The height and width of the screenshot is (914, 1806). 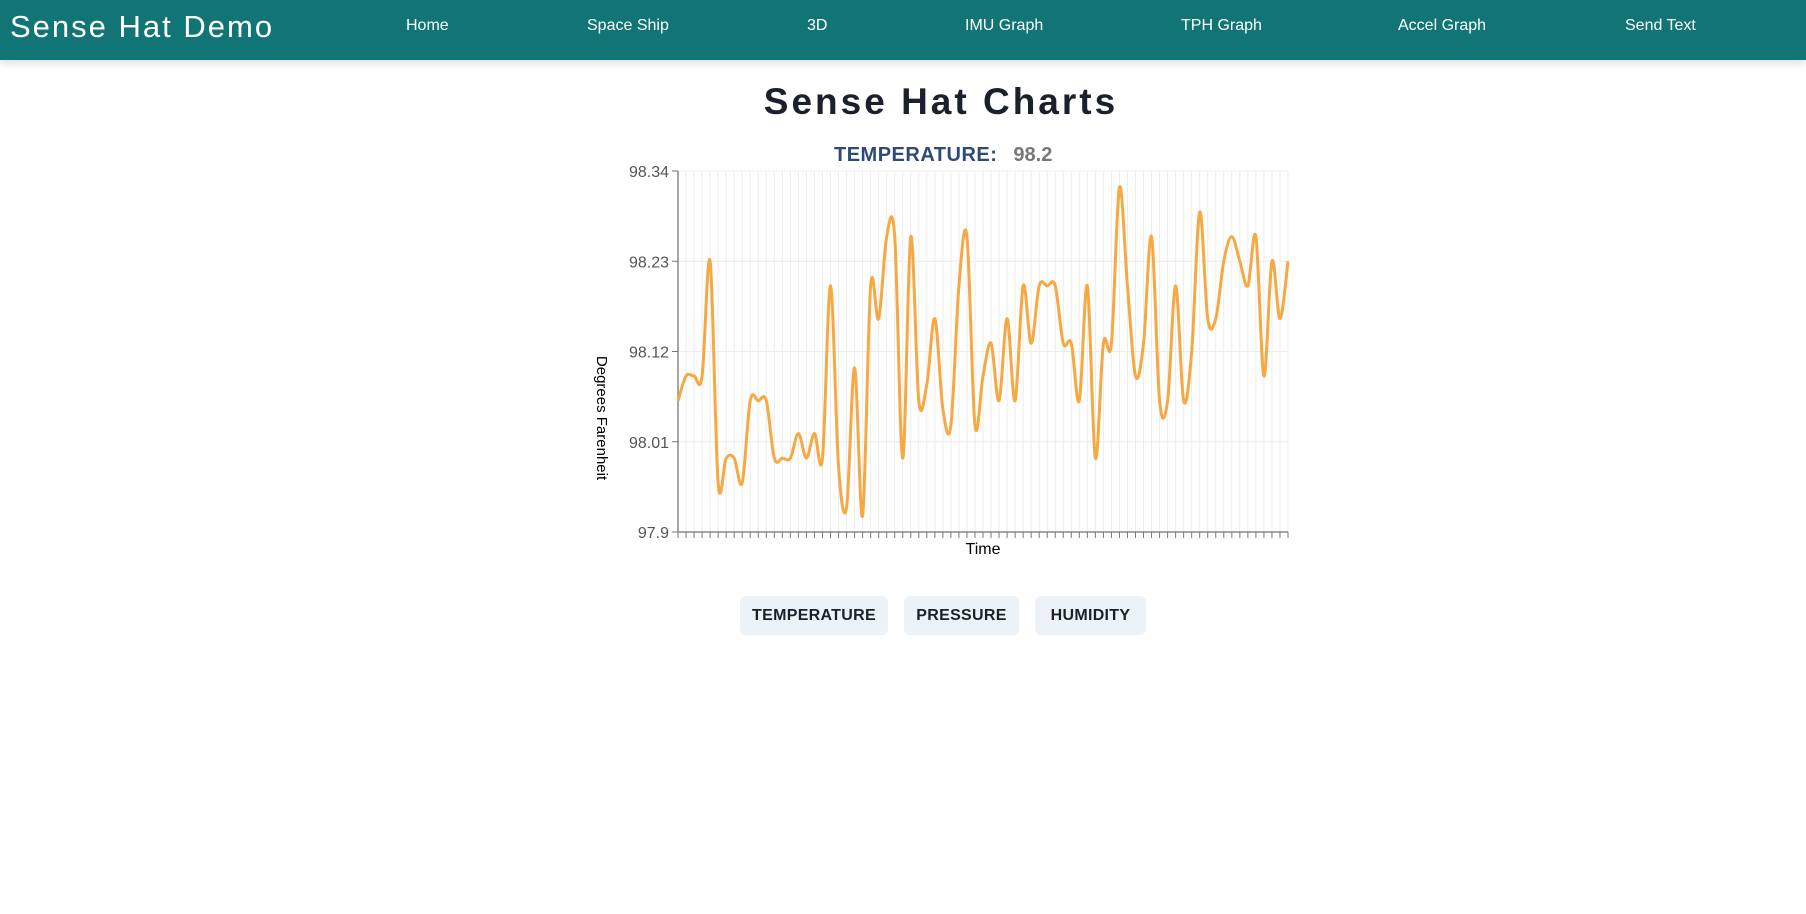 I want to click on y-tick-label: 98.01, so click(x=649, y=443).